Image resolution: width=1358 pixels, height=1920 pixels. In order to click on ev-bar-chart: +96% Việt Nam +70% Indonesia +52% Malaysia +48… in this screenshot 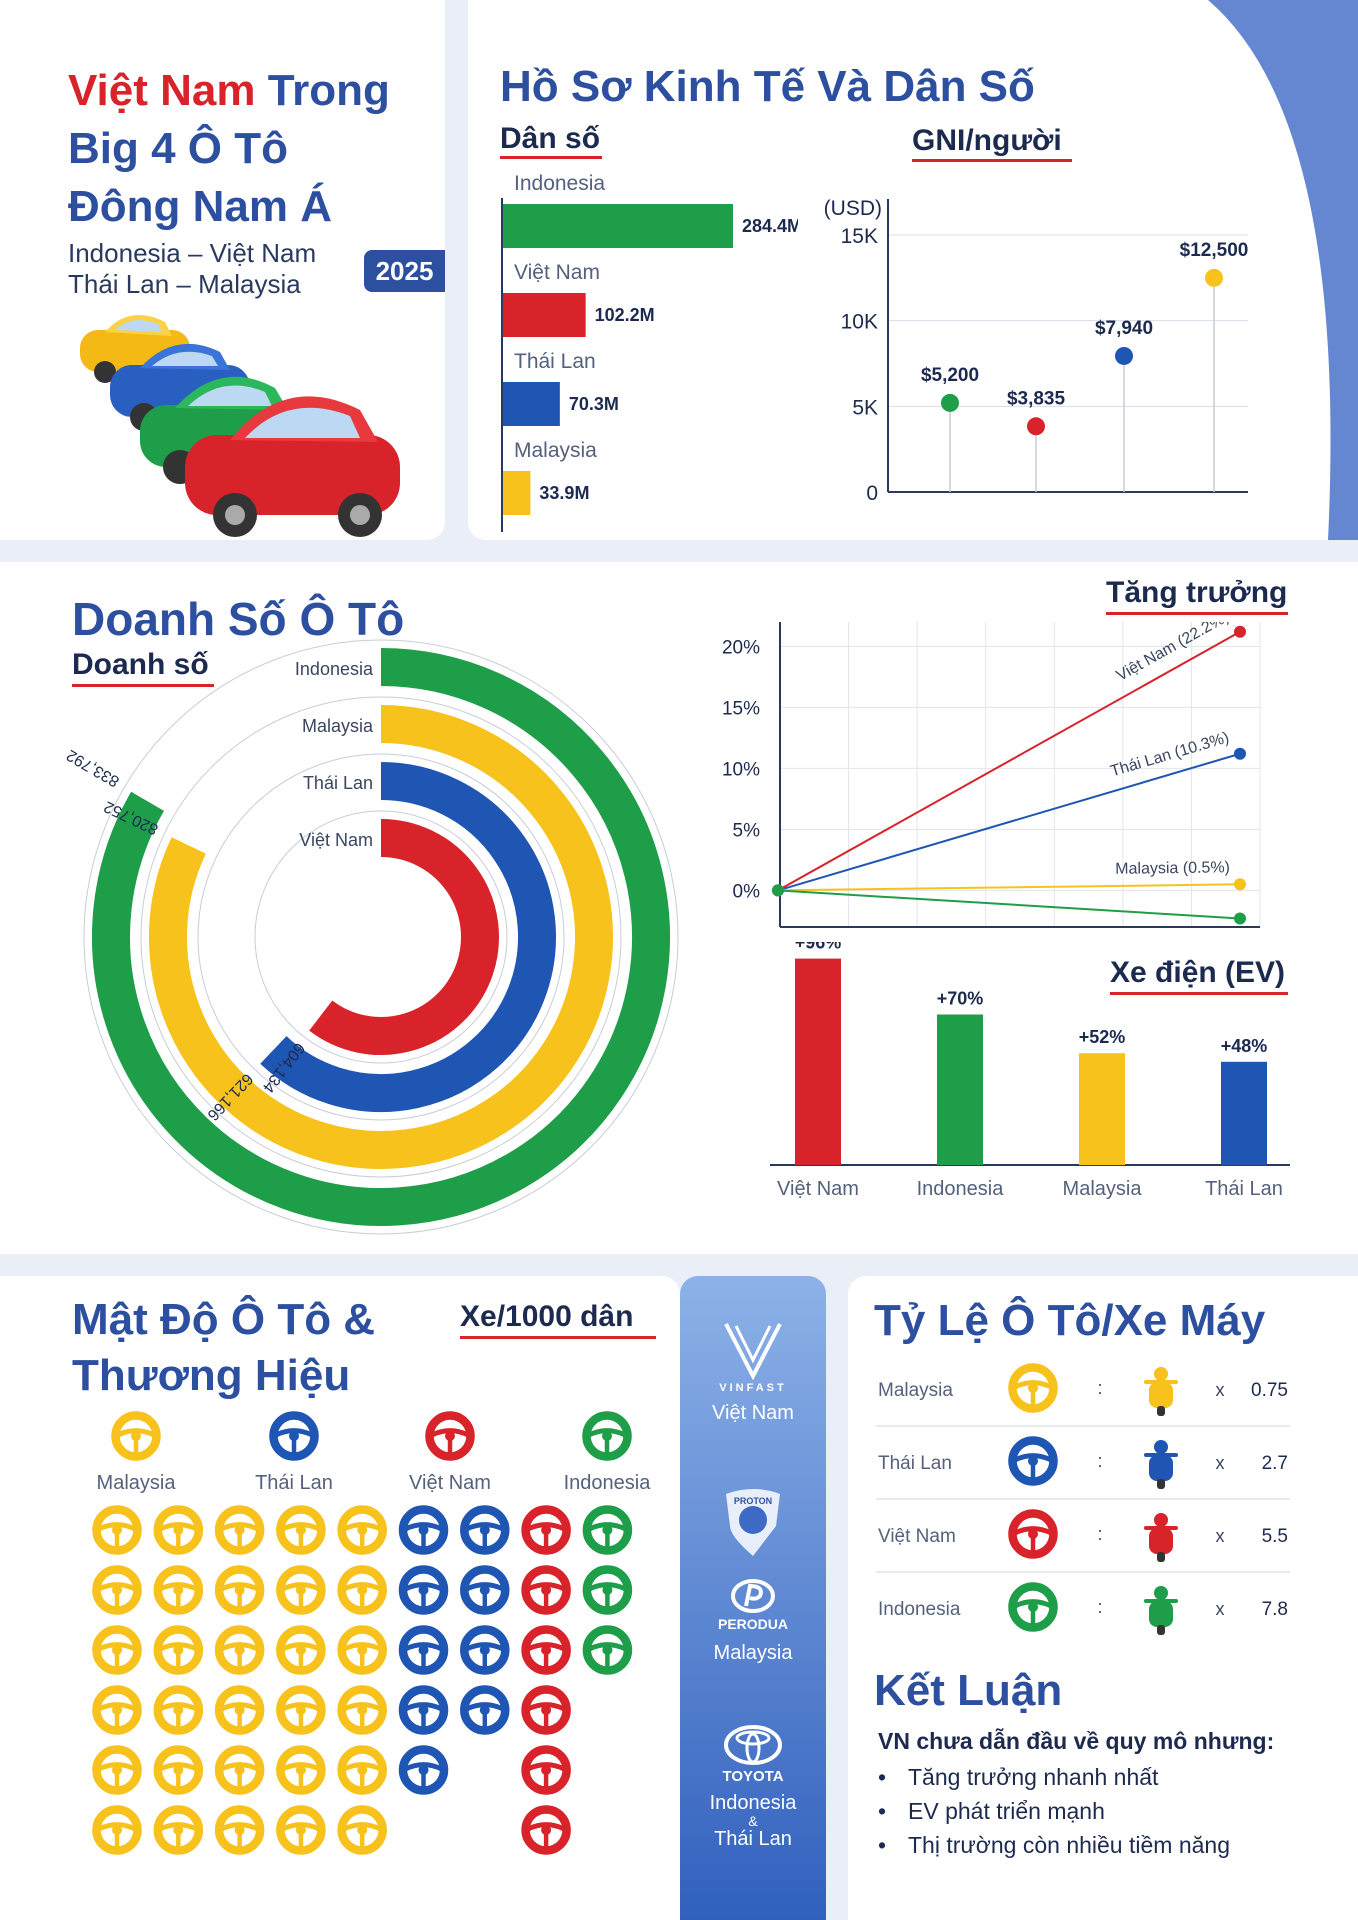, I will do `click(1030, 1071)`.